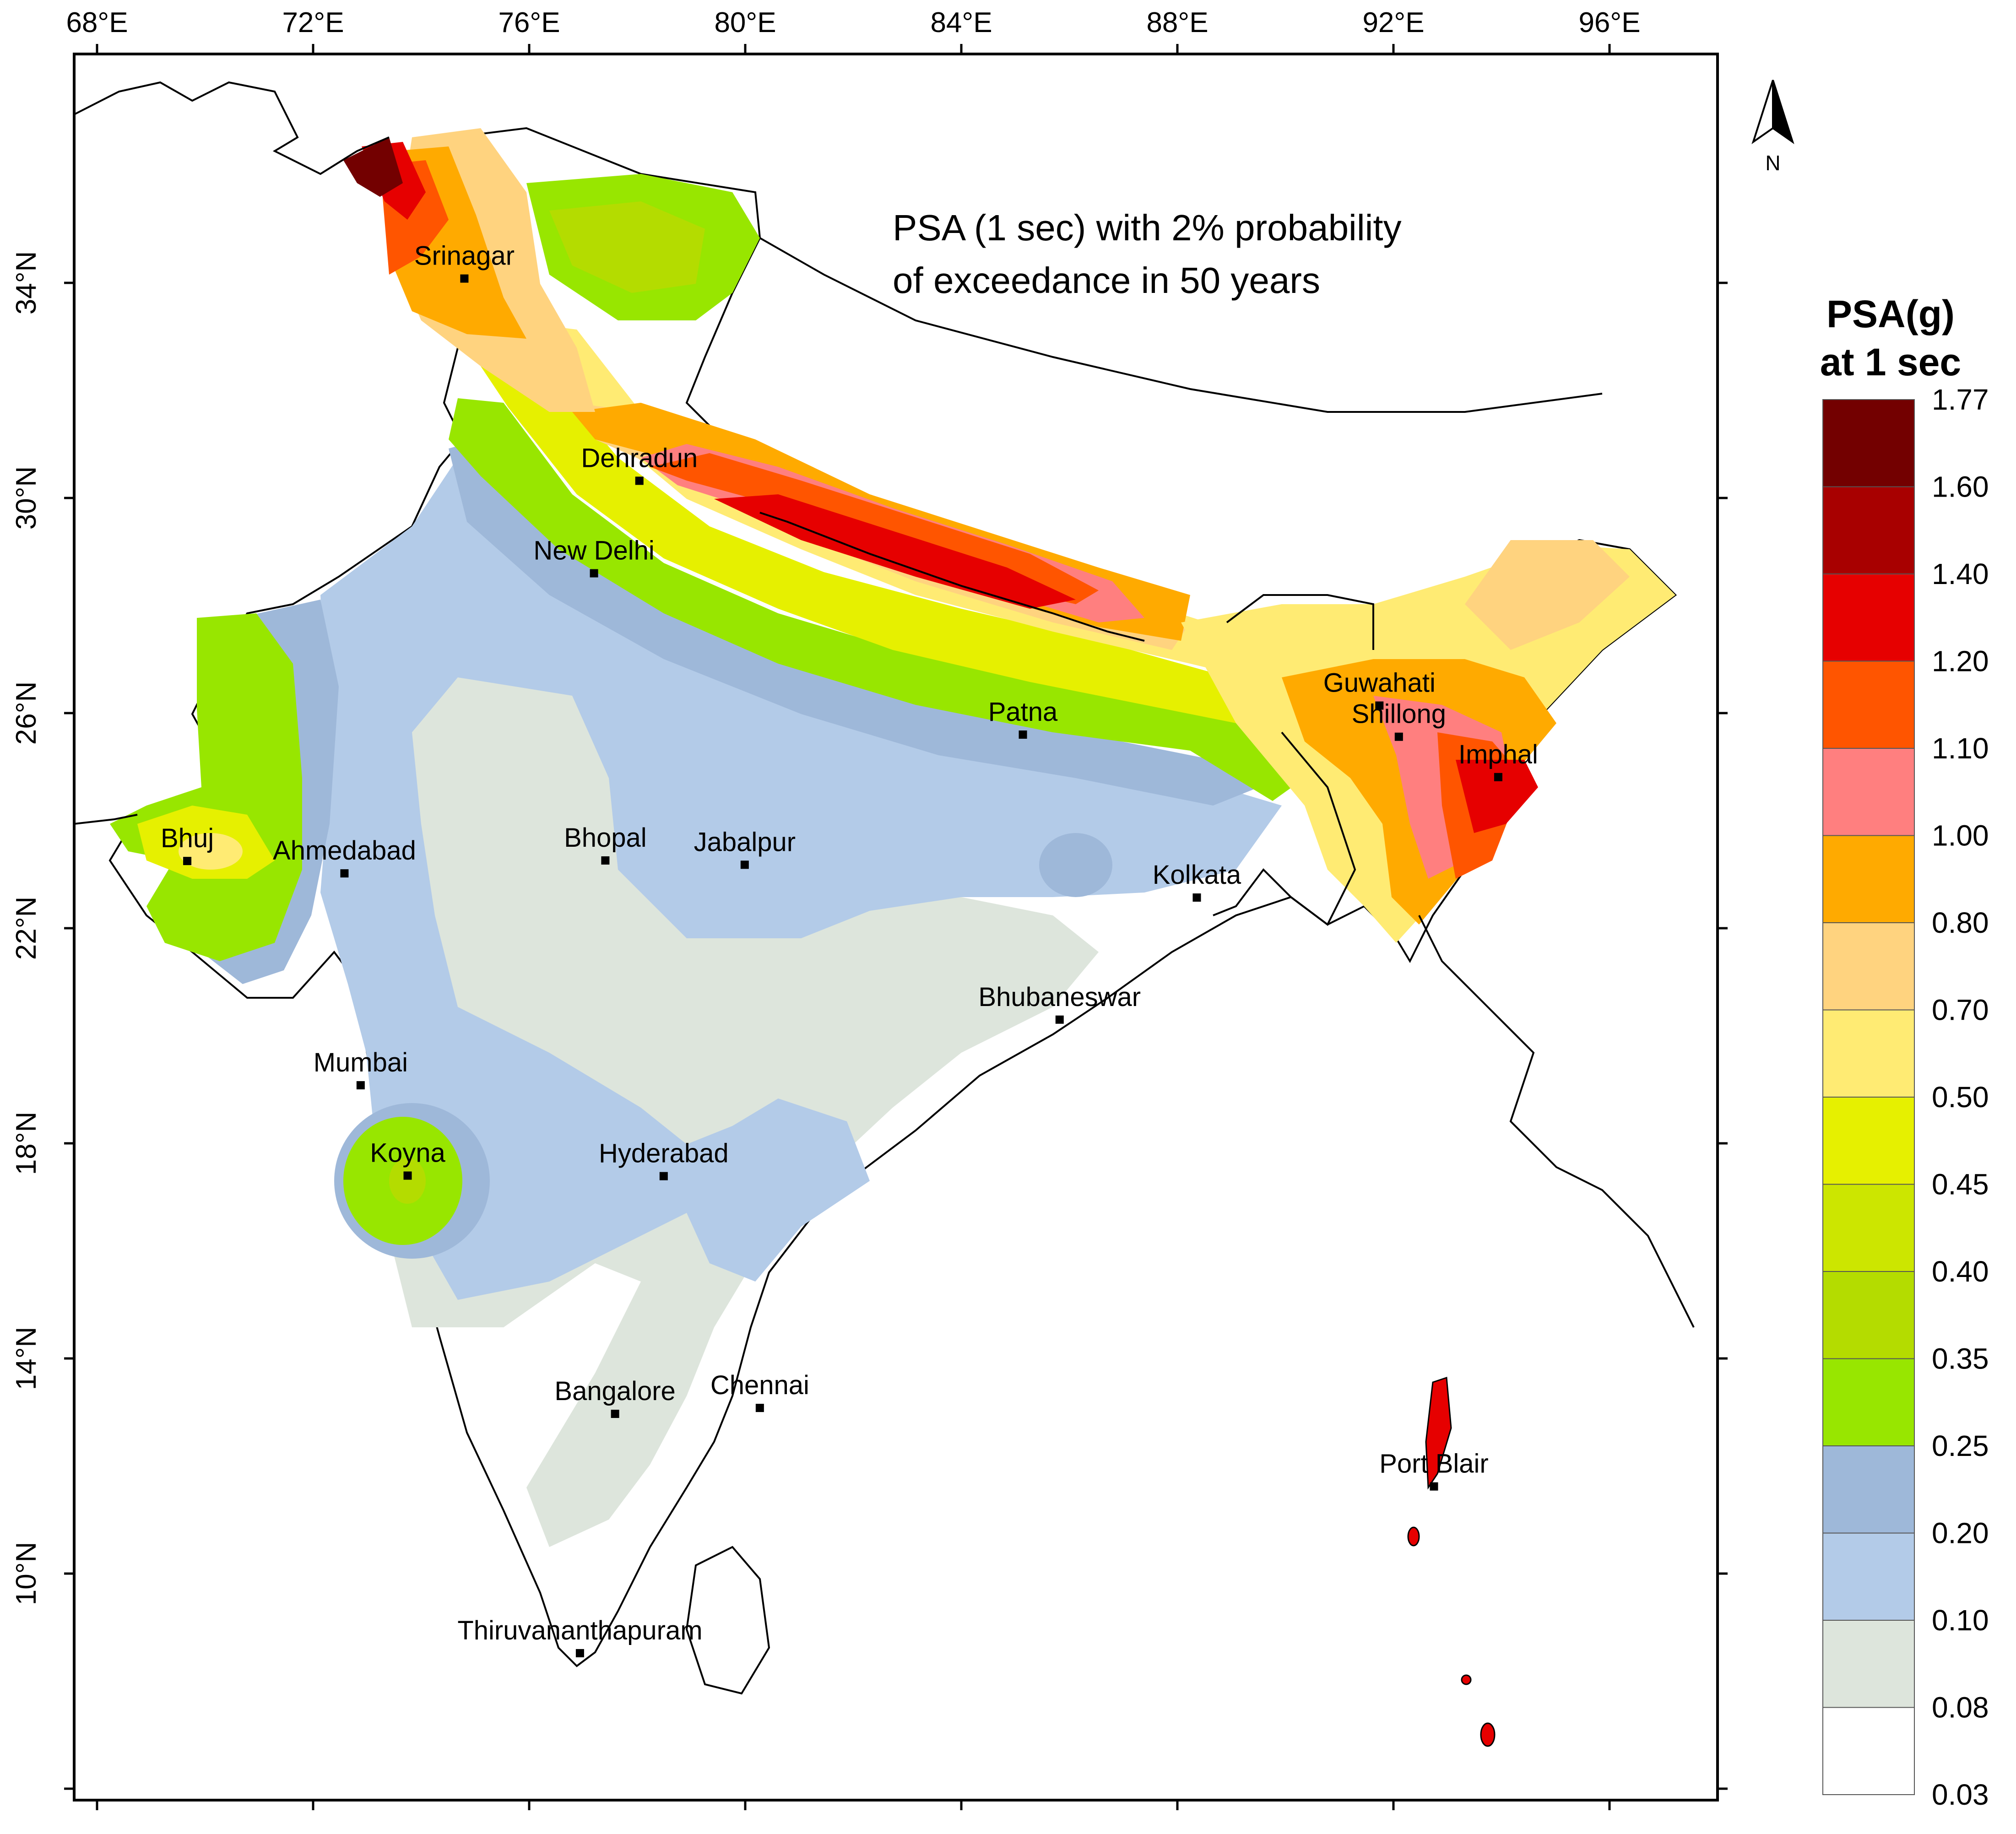 This screenshot has height=1834, width=2016. Describe the element at coordinates (1960, 1620) in the screenshot. I see `legend-label: 0.10` at that location.